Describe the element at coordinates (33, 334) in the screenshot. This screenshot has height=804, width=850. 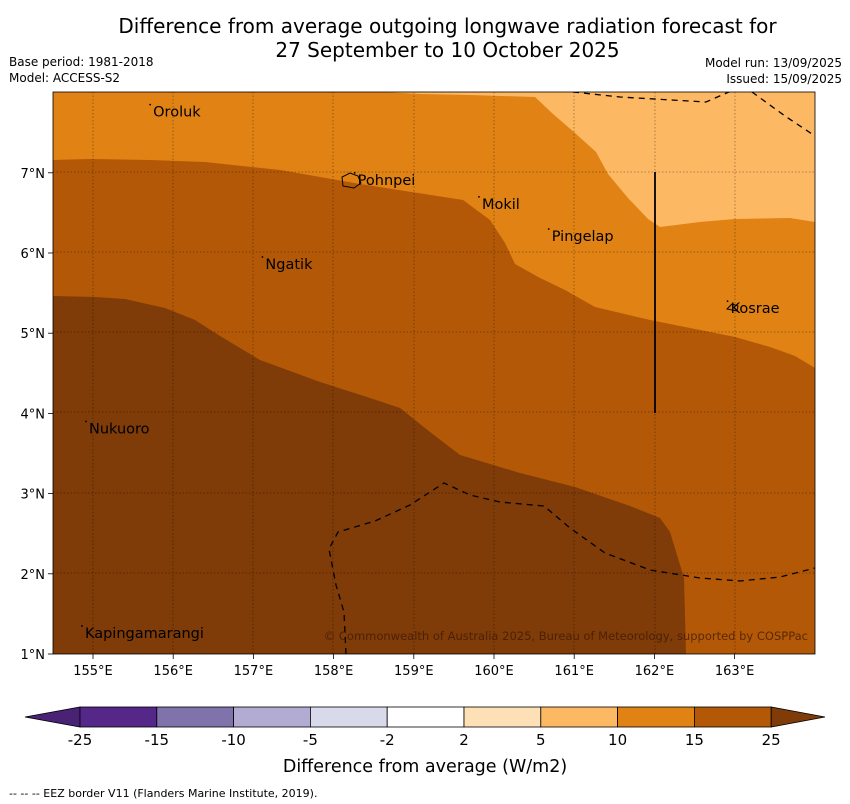
I see `latitude-tick-label: 5°N` at that location.